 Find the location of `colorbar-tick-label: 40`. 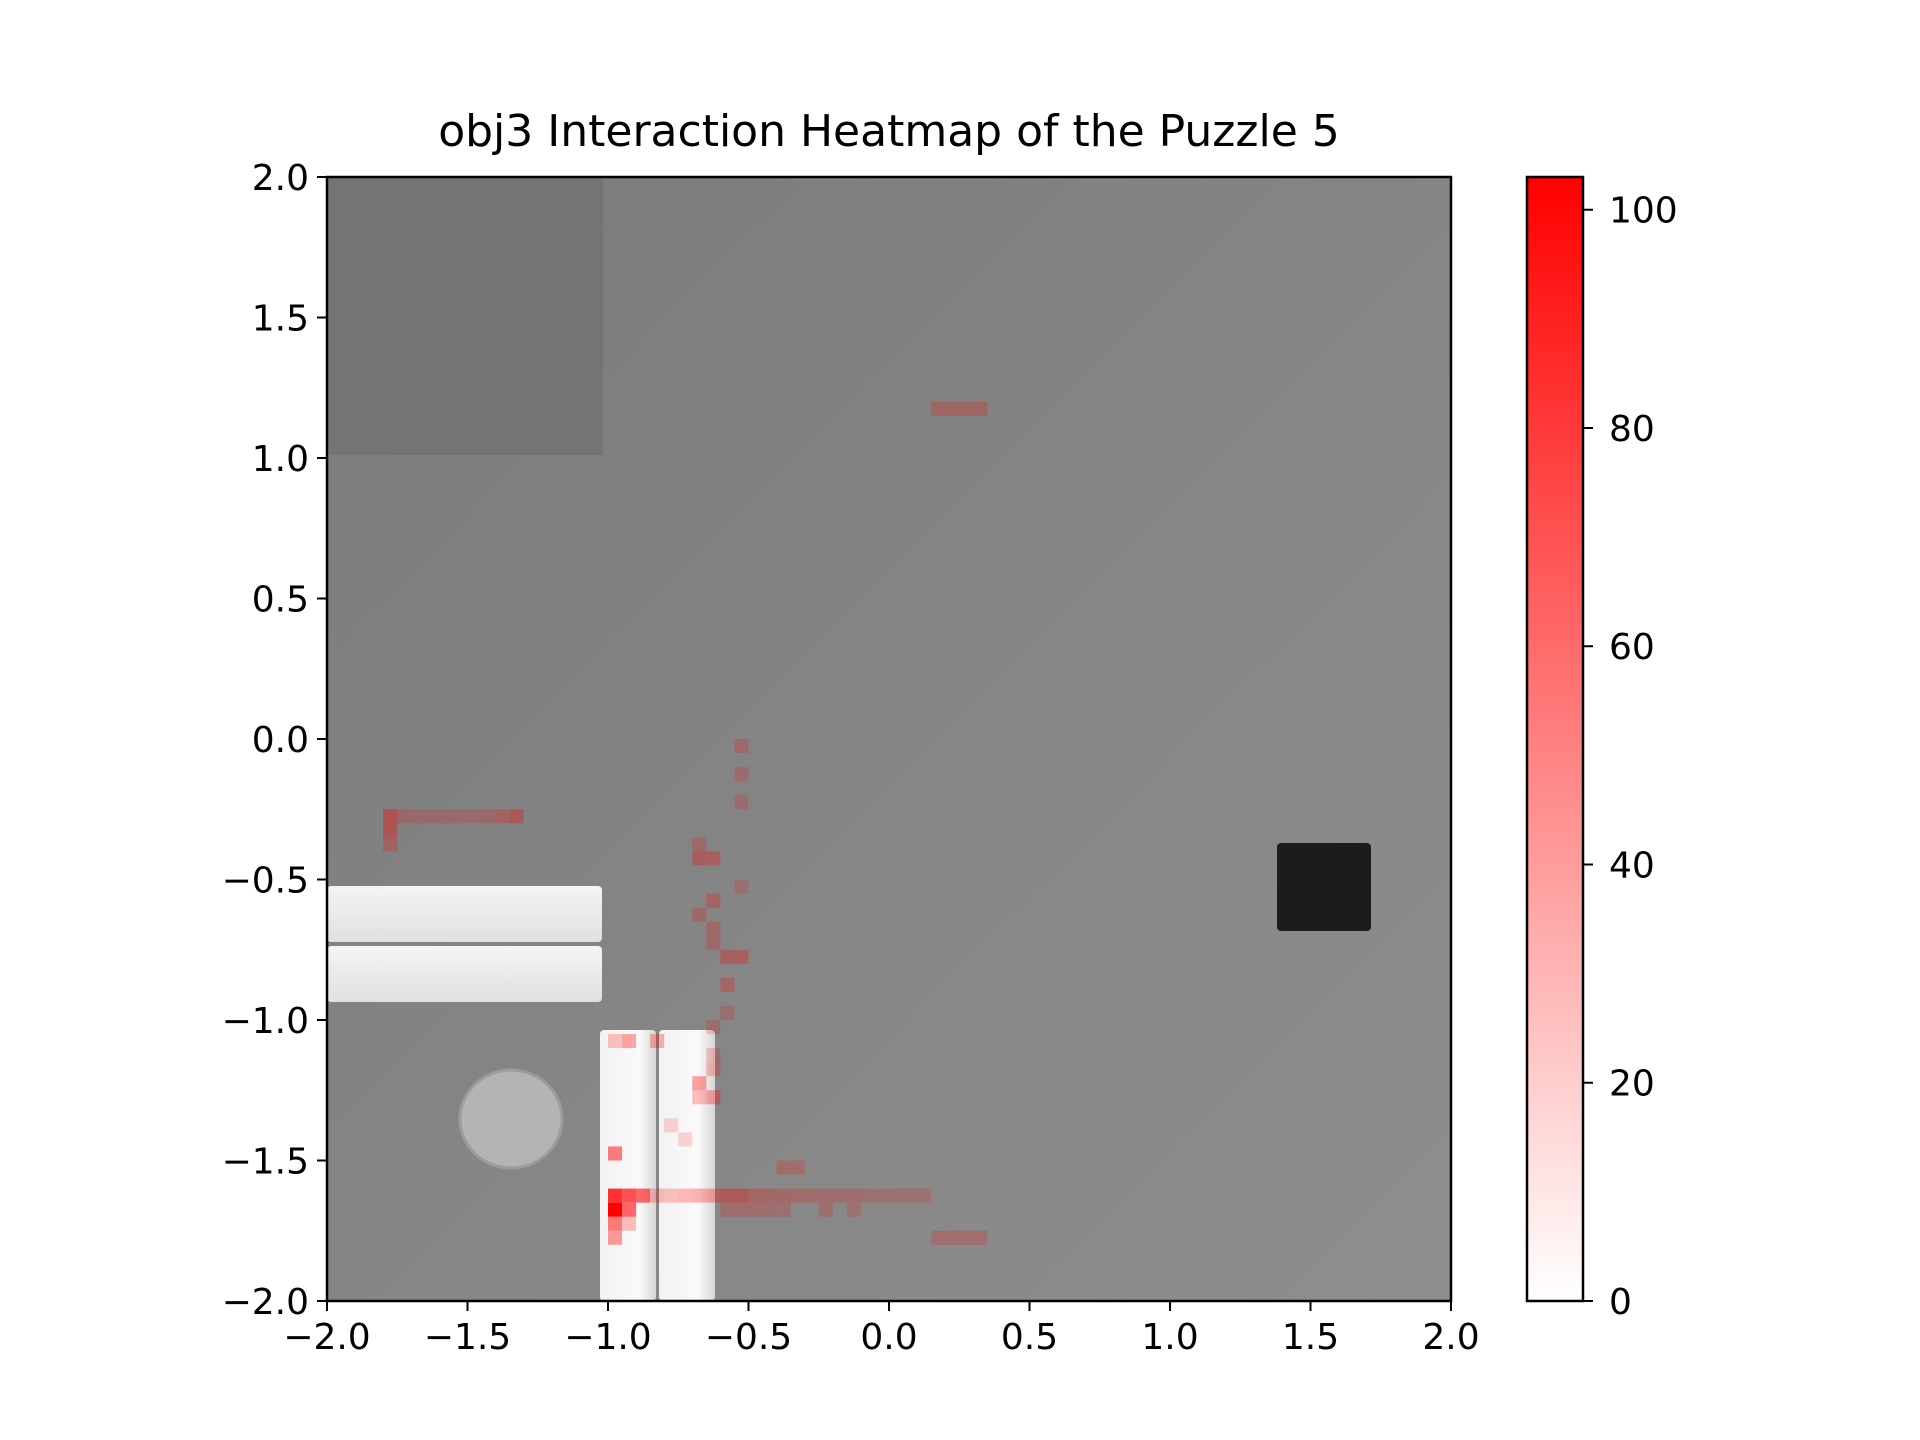

colorbar-tick-label: 40 is located at coordinates (1632, 865).